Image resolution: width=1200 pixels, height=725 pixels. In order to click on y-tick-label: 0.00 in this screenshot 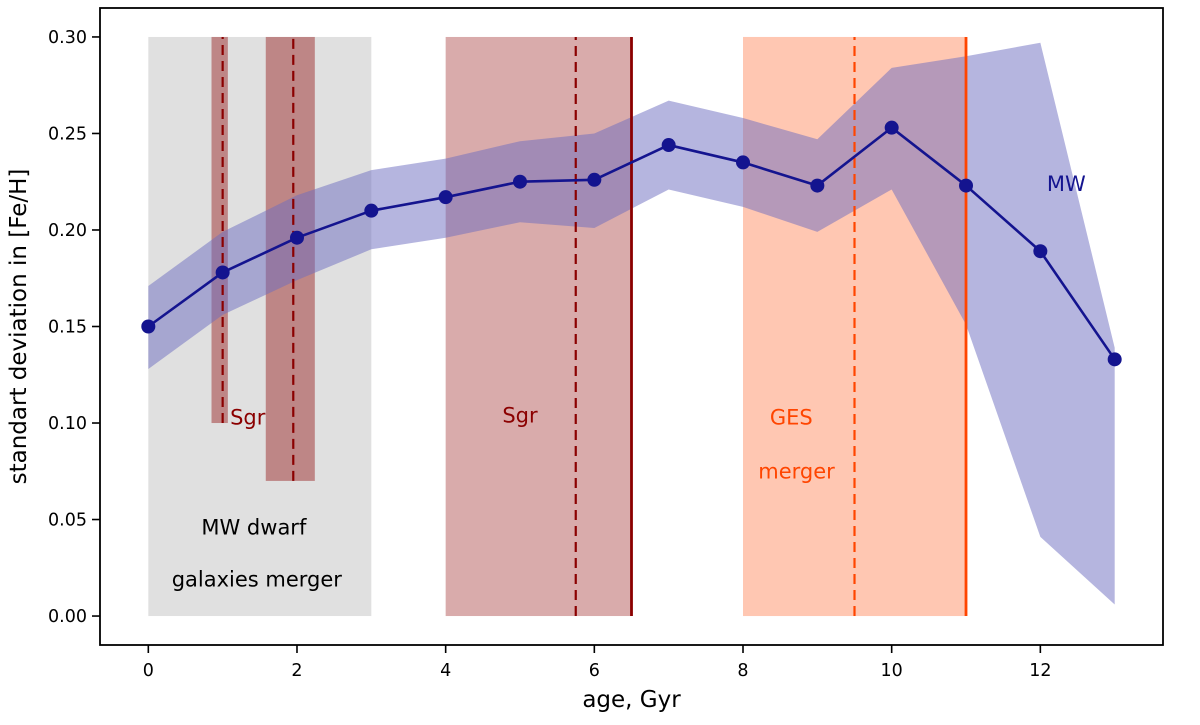, I will do `click(67, 617)`.